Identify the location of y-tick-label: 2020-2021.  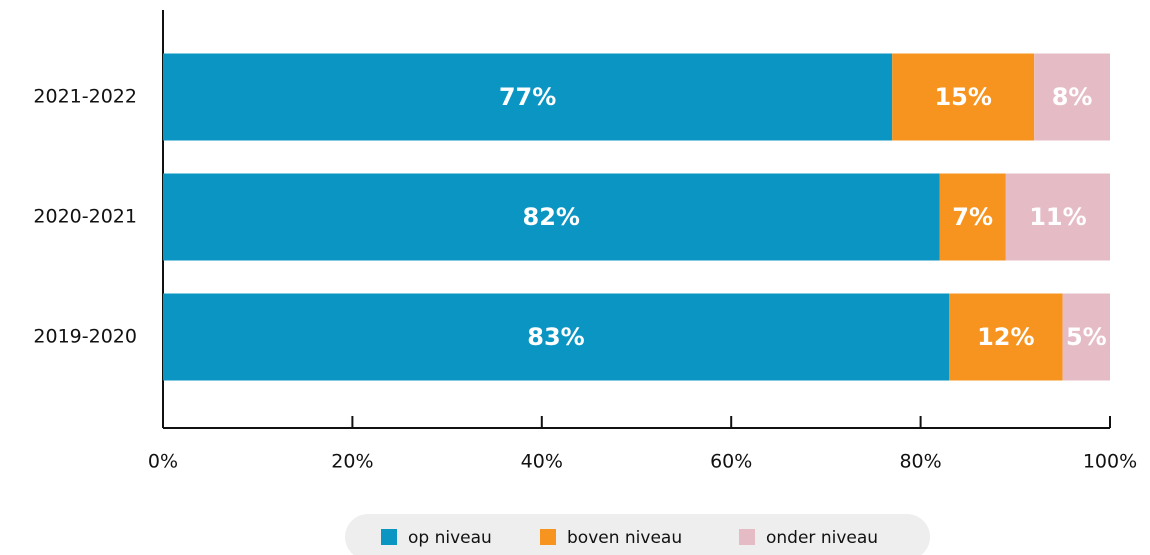
(85, 217).